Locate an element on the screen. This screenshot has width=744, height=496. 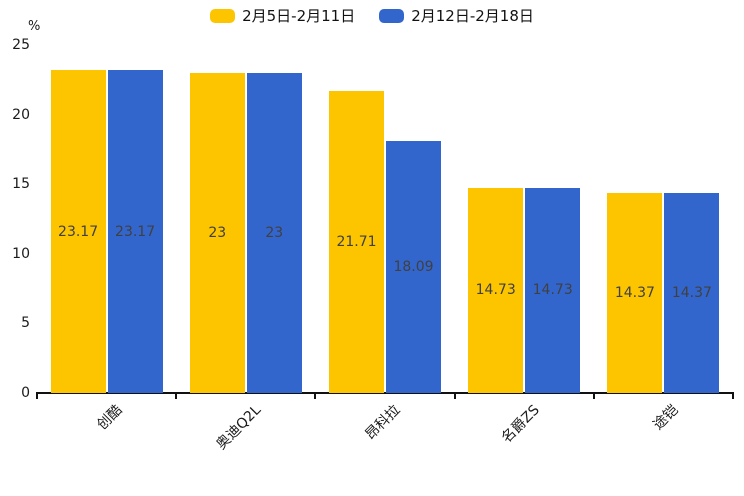
bar-value-label: 18.09 is located at coordinates (413, 267).